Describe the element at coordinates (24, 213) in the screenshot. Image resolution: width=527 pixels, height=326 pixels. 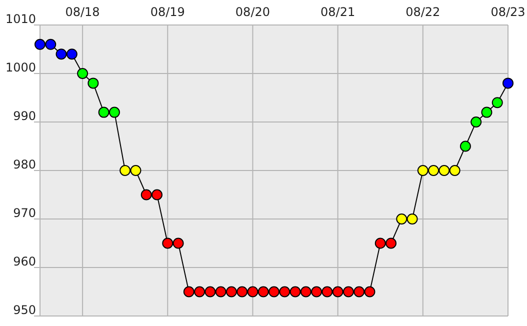
I see `y-tick-label: 970` at that location.